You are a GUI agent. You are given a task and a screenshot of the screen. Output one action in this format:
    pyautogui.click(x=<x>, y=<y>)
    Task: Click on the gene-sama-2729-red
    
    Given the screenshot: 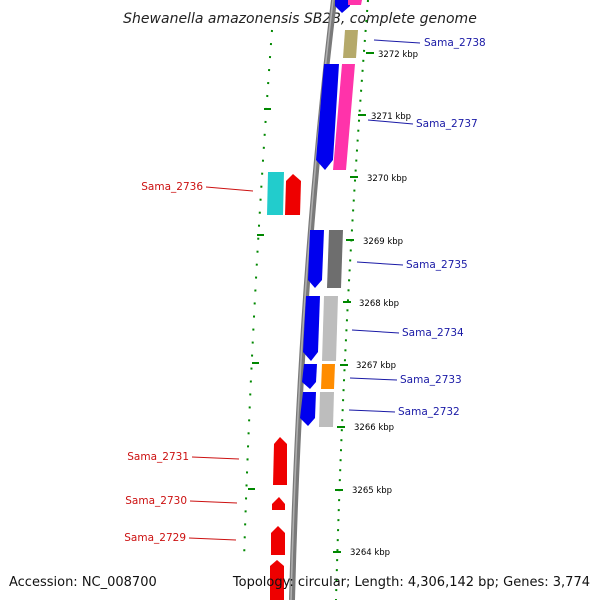 What is the action you would take?
    pyautogui.click(x=278, y=540)
    